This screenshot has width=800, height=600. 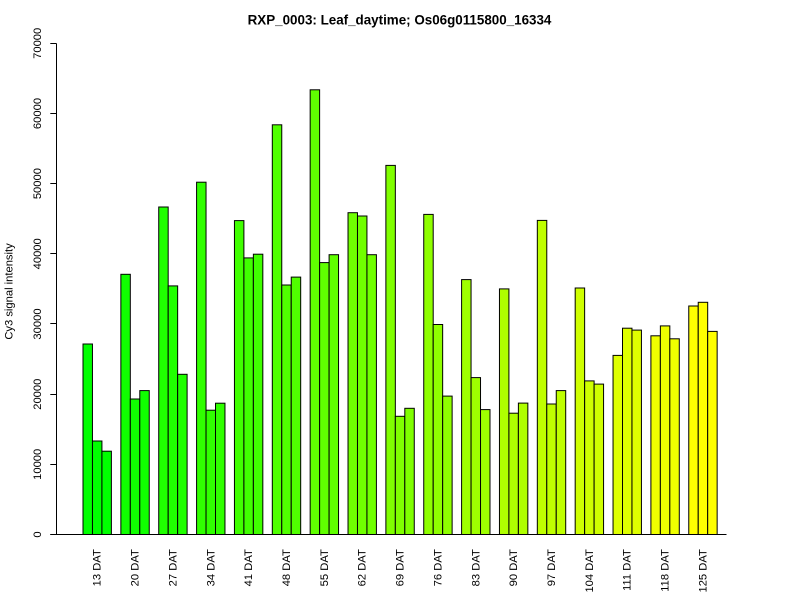 I want to click on svg-text: 20 DAT, so click(x=136, y=567).